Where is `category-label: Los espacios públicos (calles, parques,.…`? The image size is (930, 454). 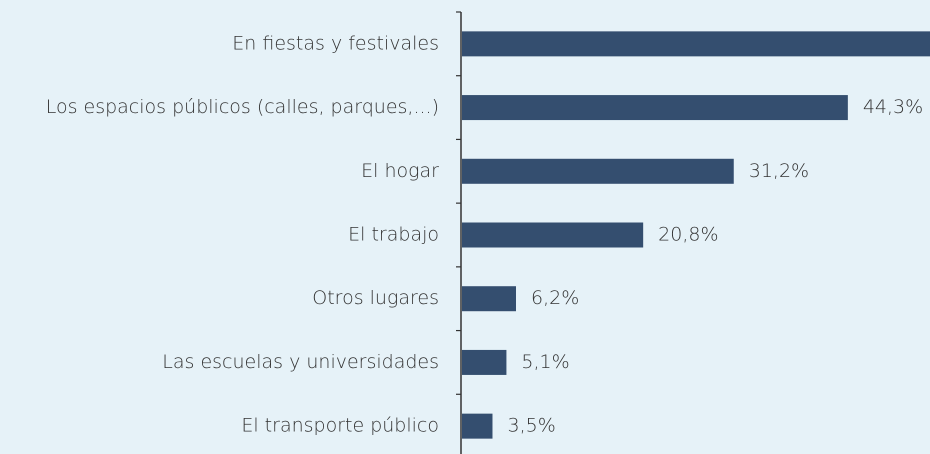
category-label: Los espacios públicos (calles, parques,.… is located at coordinates (242, 107).